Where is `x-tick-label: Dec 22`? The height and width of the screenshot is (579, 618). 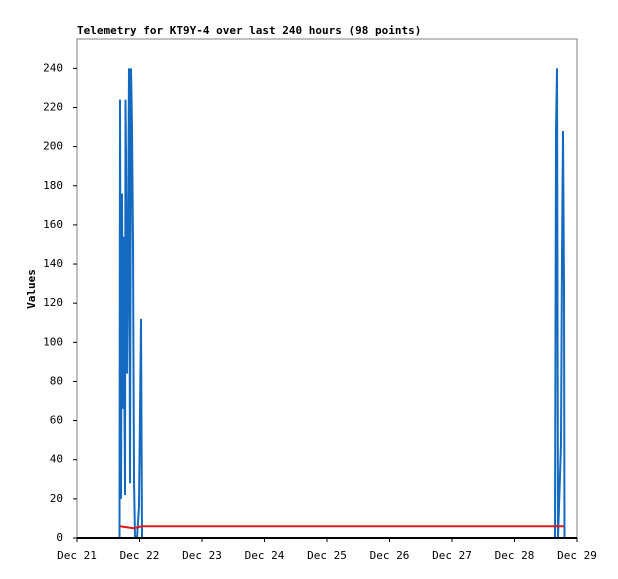
x-tick-label: Dec 22 is located at coordinates (140, 555).